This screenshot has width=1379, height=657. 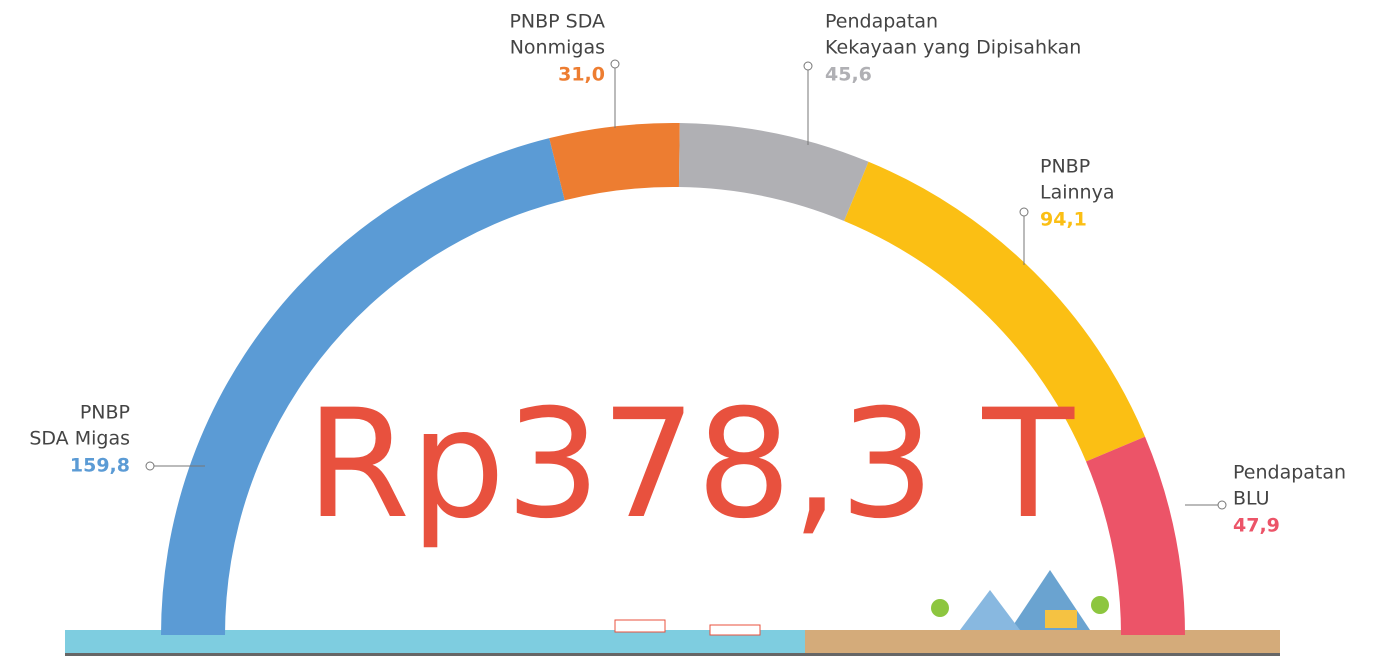 I want to click on segment-label: Lainnya, so click(x=1077, y=193).